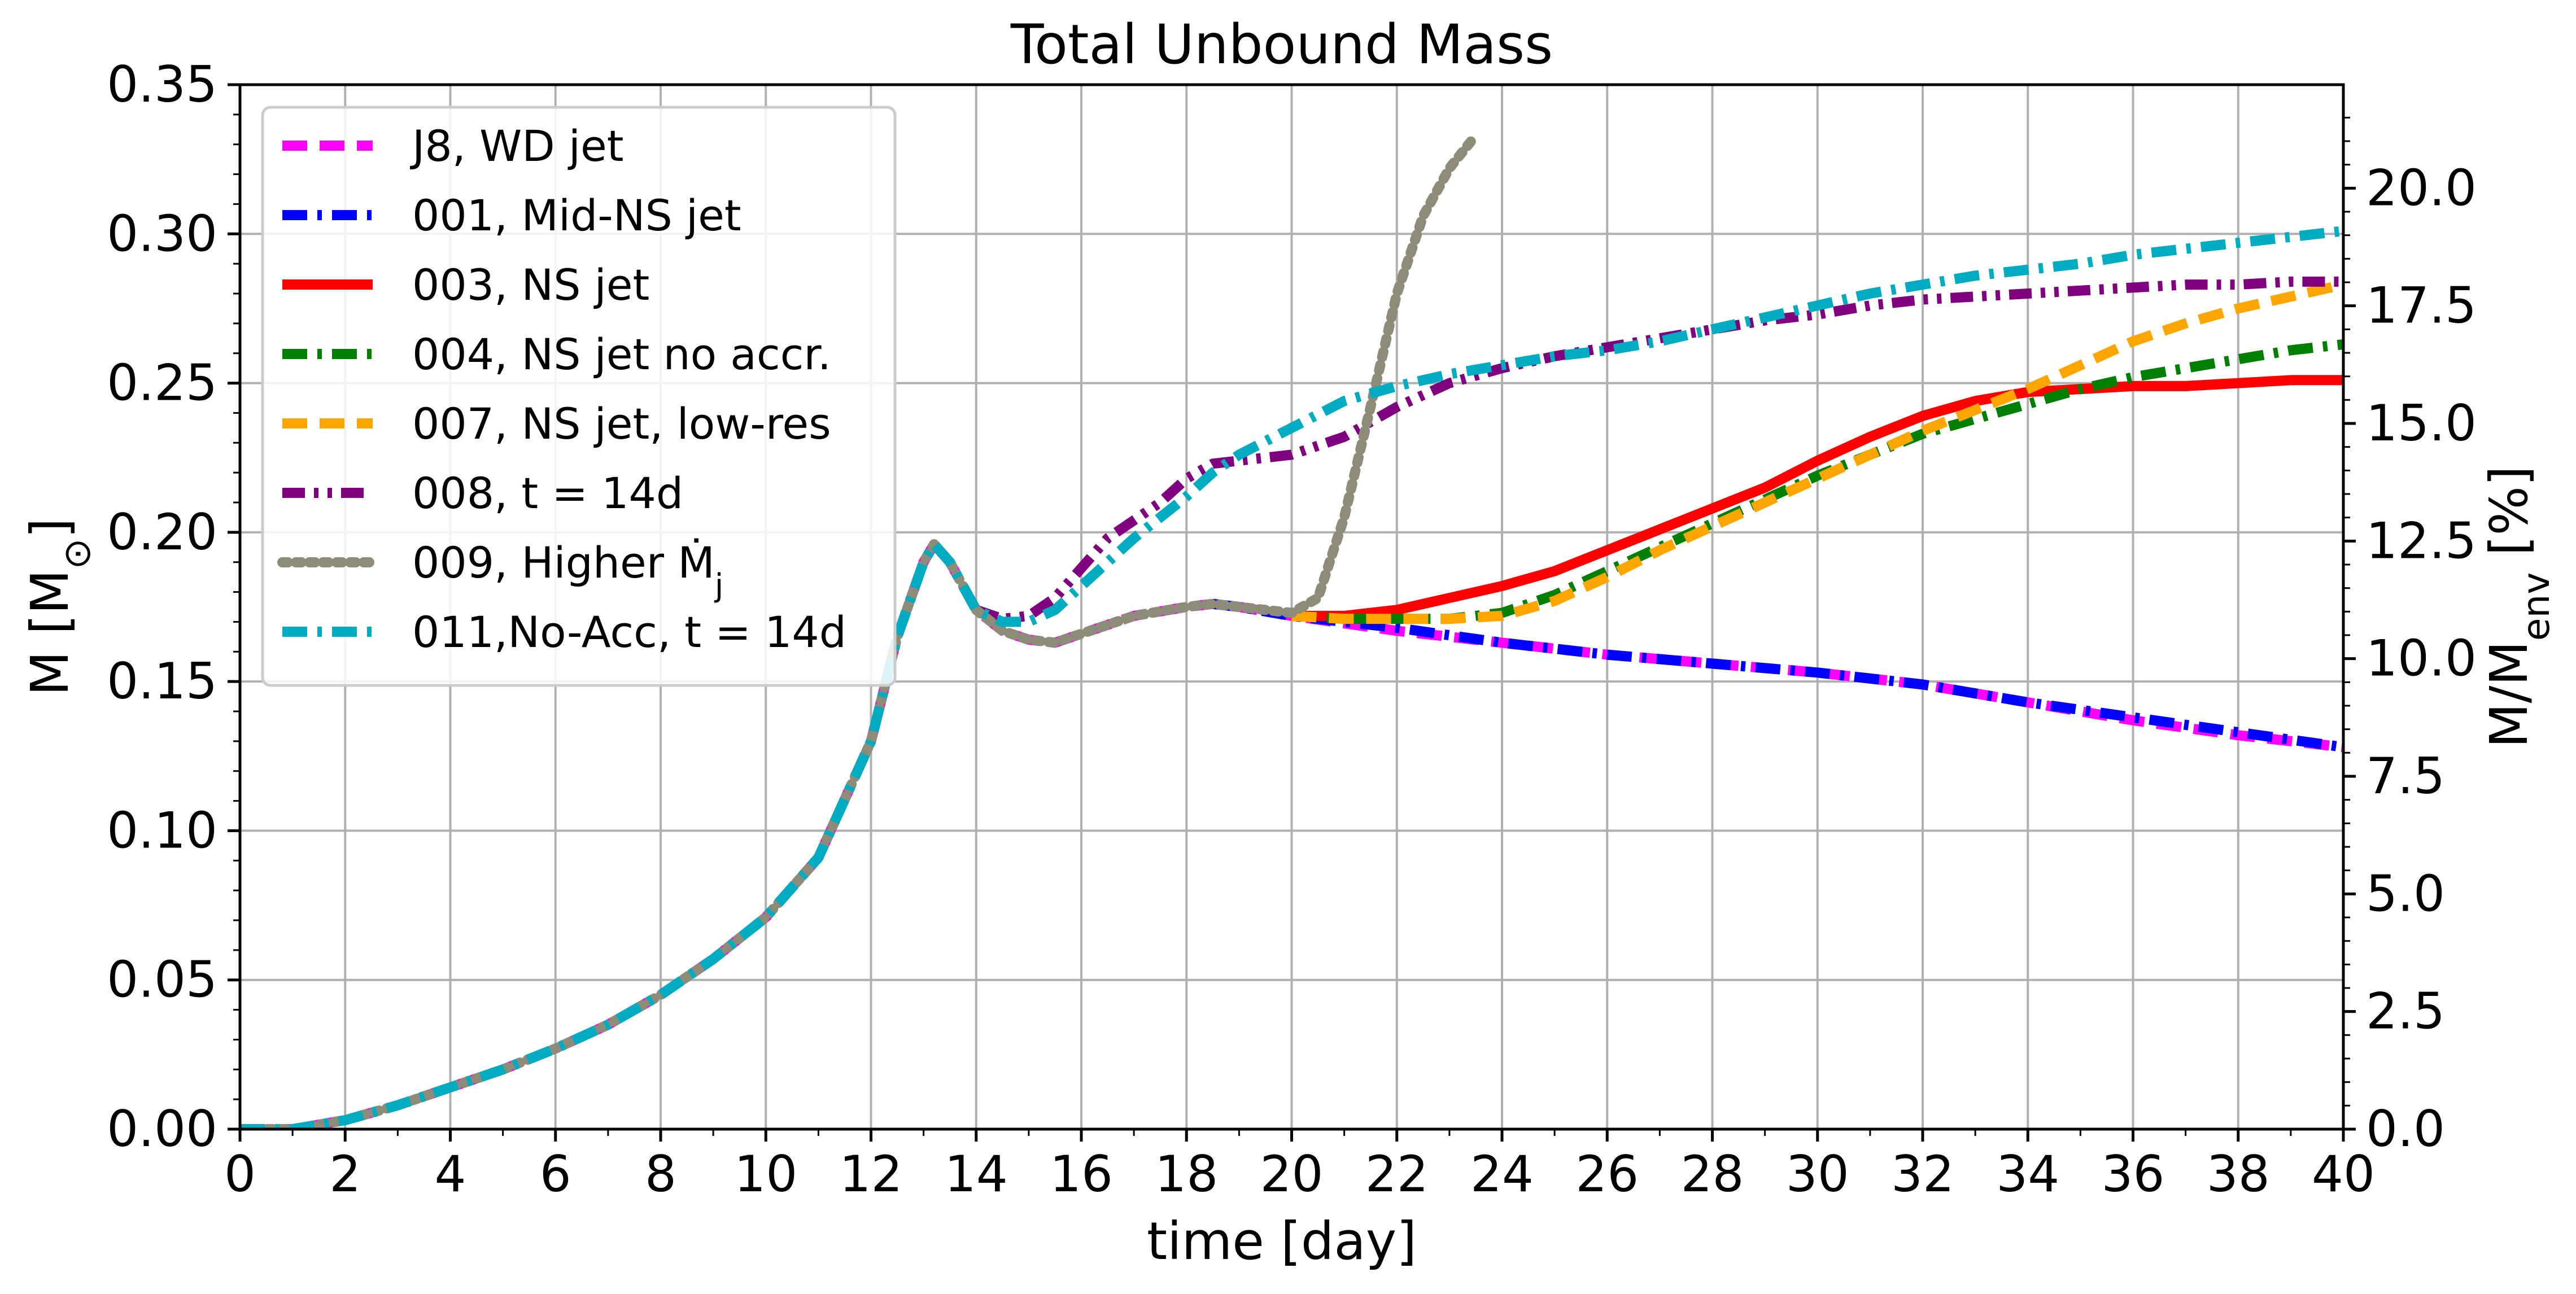  What do you see at coordinates (567, 571) in the screenshot?
I see `legend-label: 009, Higher Ṁj` at bounding box center [567, 571].